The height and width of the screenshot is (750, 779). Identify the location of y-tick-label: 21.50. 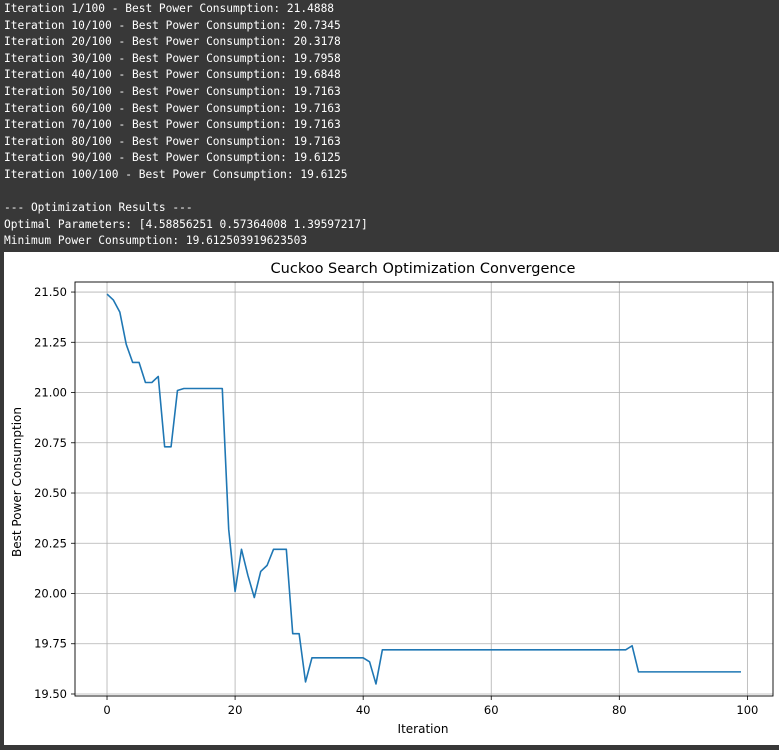
(50, 292).